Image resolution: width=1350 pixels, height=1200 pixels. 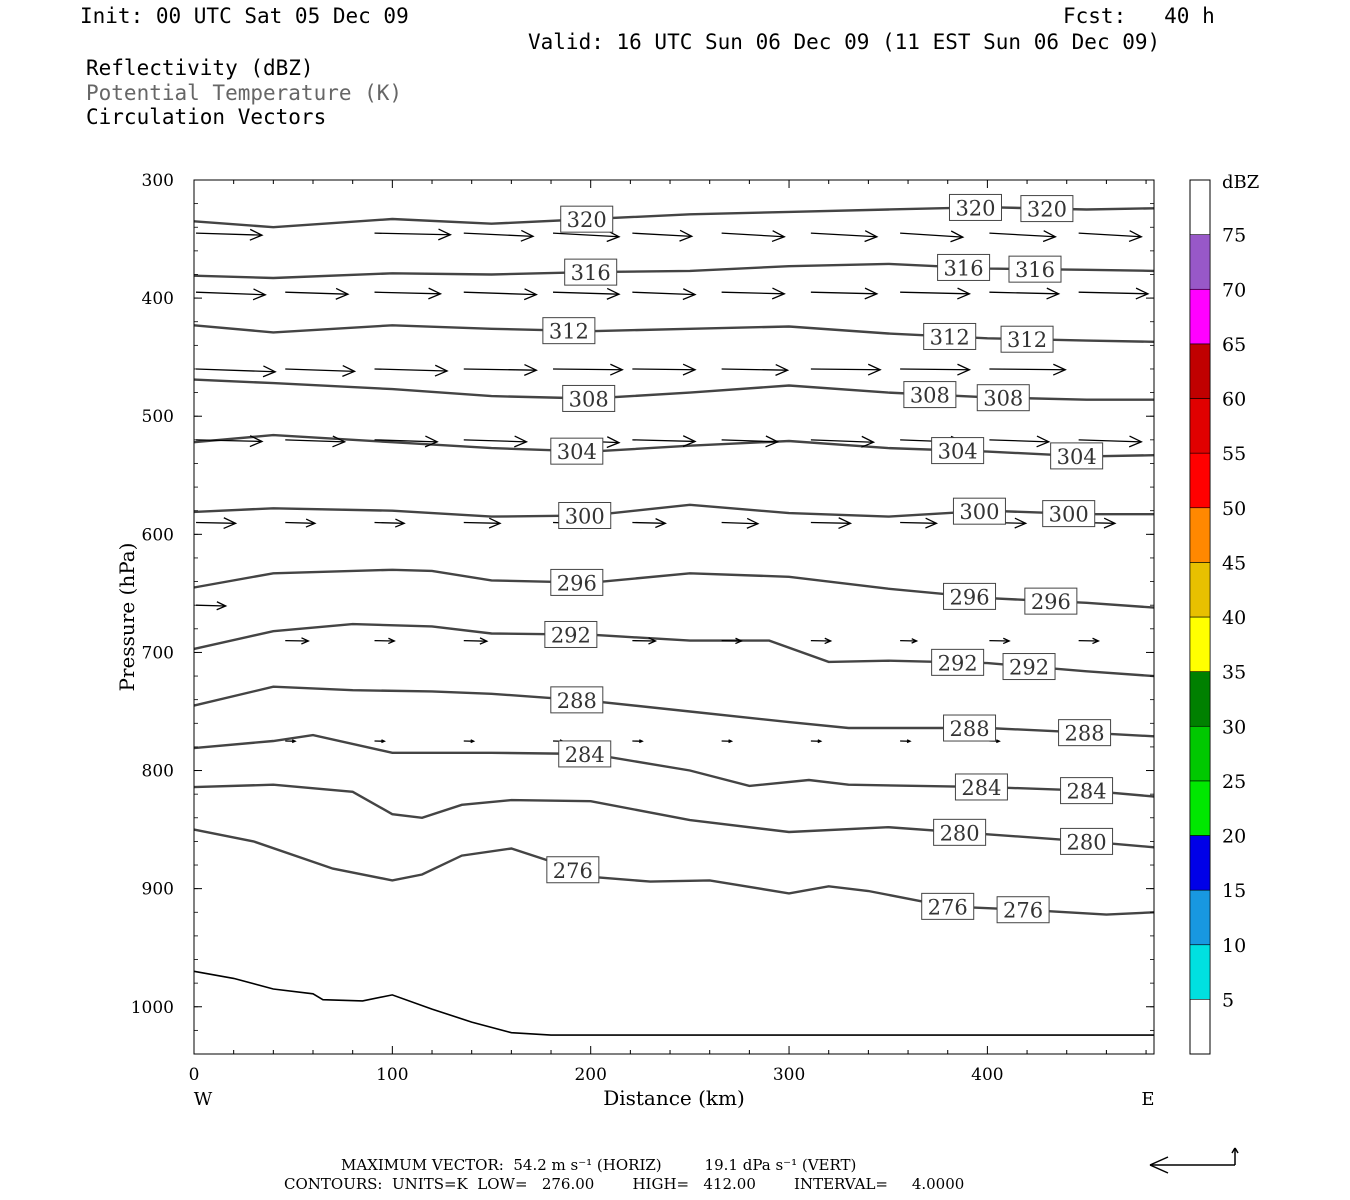 What do you see at coordinates (158, 772) in the screenshot?
I see `y-tick-label: 800` at bounding box center [158, 772].